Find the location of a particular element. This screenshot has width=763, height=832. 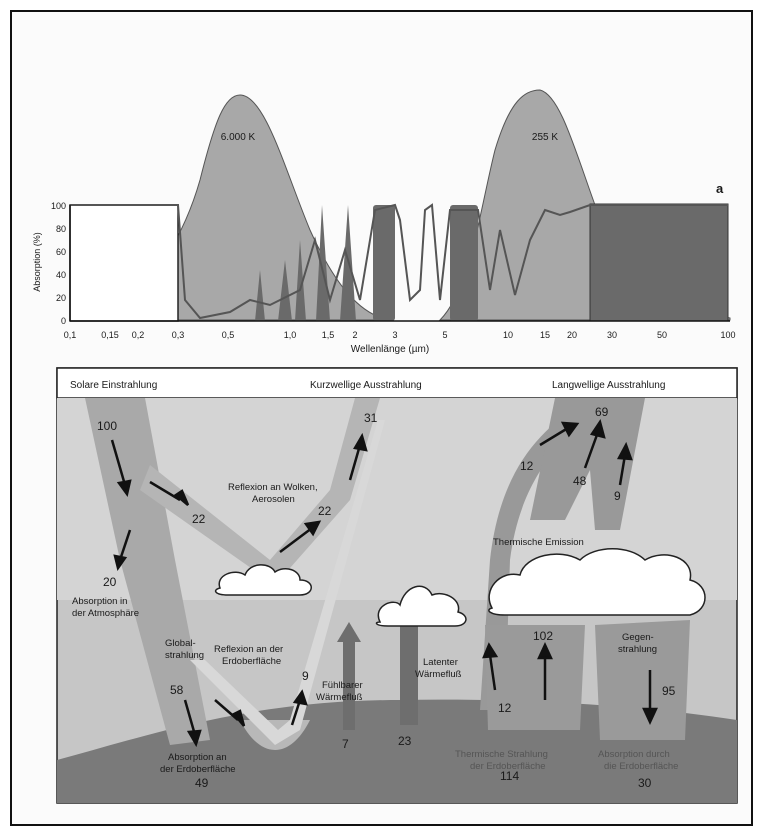

value-23: 23 is located at coordinates (405, 741).